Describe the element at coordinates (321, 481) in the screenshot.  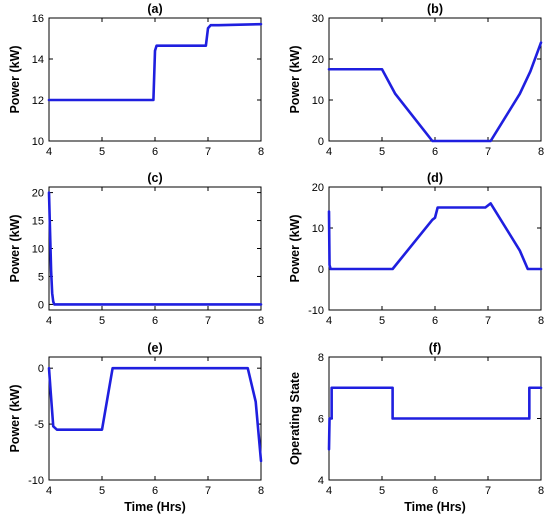
I see `y-tick-label: 4` at that location.